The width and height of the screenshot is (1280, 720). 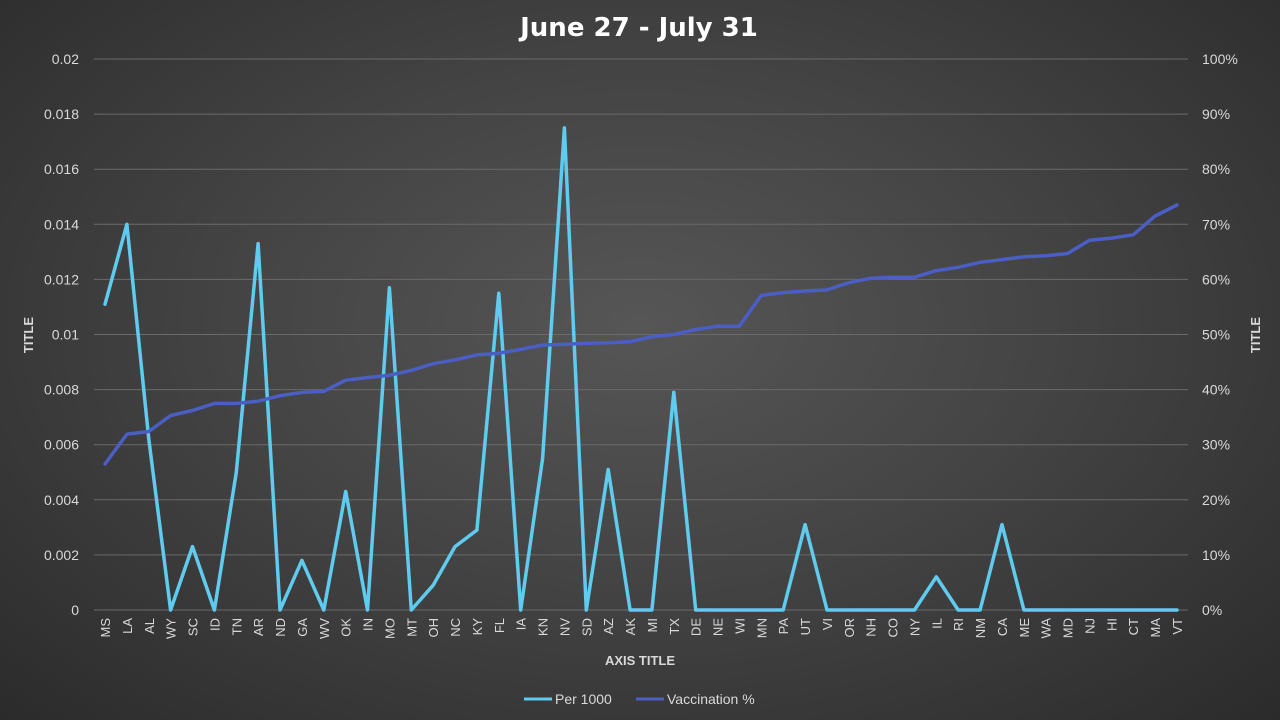 What do you see at coordinates (61, 114) in the screenshot?
I see `left-tick-label: 0.018` at bounding box center [61, 114].